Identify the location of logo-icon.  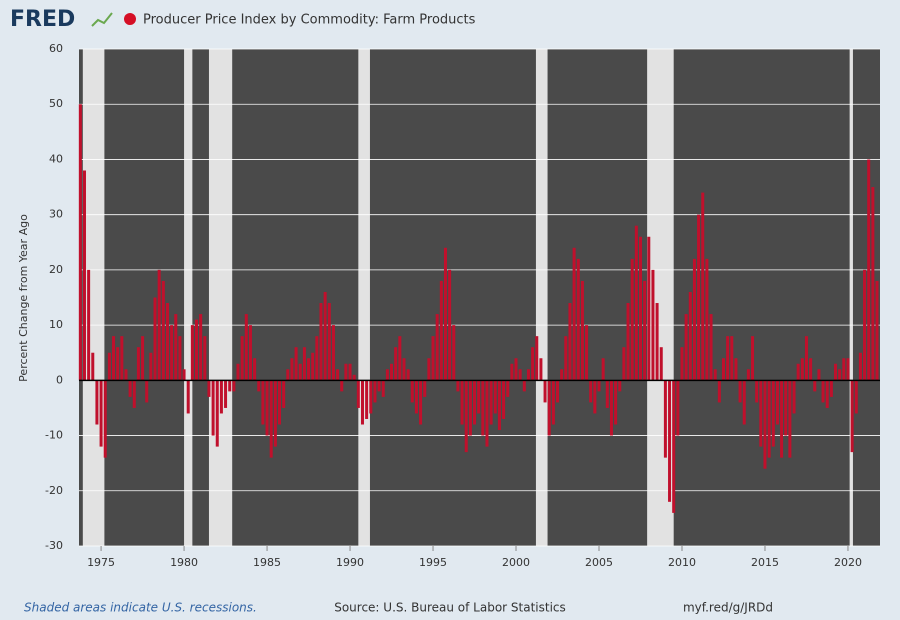
(102, 19).